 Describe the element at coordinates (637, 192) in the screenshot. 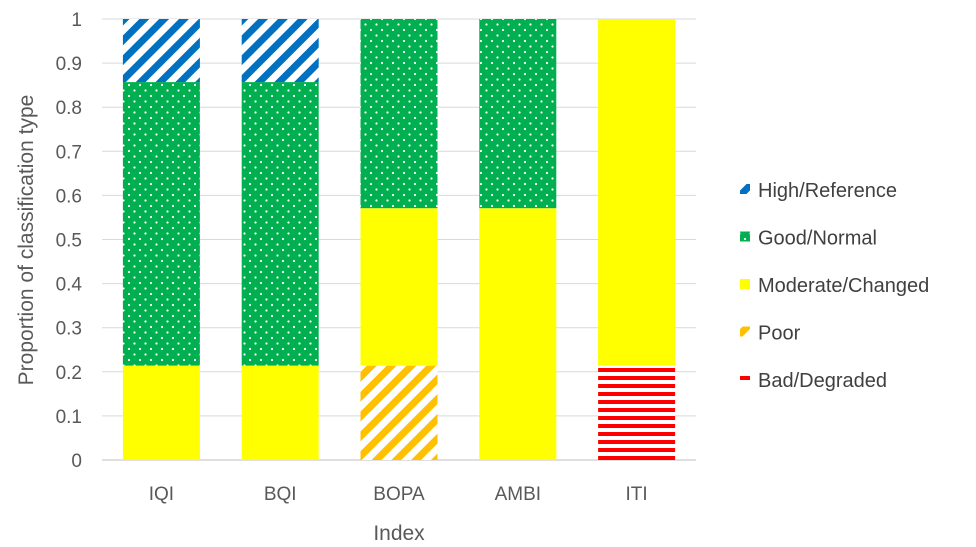

I see `bar-iti-moderate-changed` at that location.